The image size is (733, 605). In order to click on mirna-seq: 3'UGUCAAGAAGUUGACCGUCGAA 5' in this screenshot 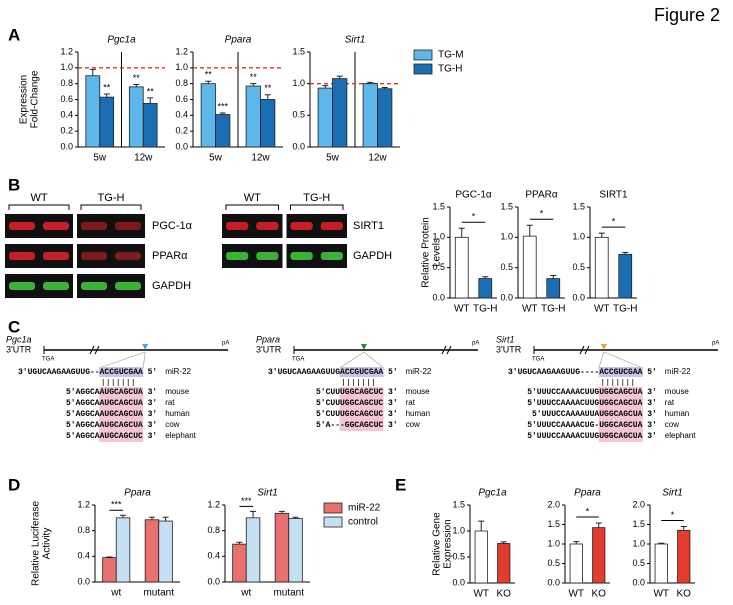, I will do `click(333, 372)`.